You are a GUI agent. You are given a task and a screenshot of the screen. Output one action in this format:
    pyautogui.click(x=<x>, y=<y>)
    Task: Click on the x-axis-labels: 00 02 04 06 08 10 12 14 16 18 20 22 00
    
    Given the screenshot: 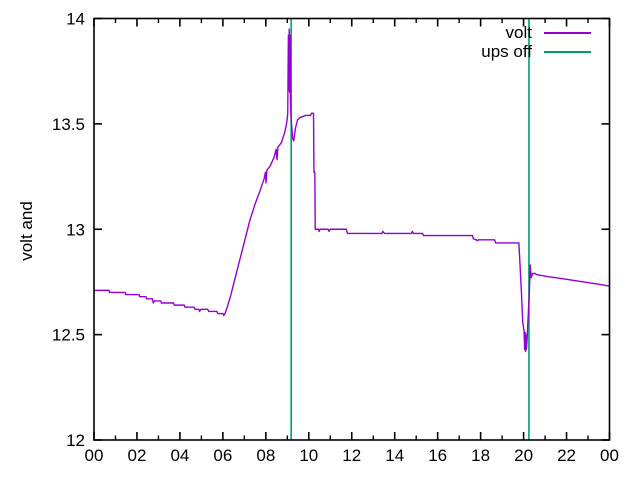 What is the action you would take?
    pyautogui.click(x=352, y=455)
    